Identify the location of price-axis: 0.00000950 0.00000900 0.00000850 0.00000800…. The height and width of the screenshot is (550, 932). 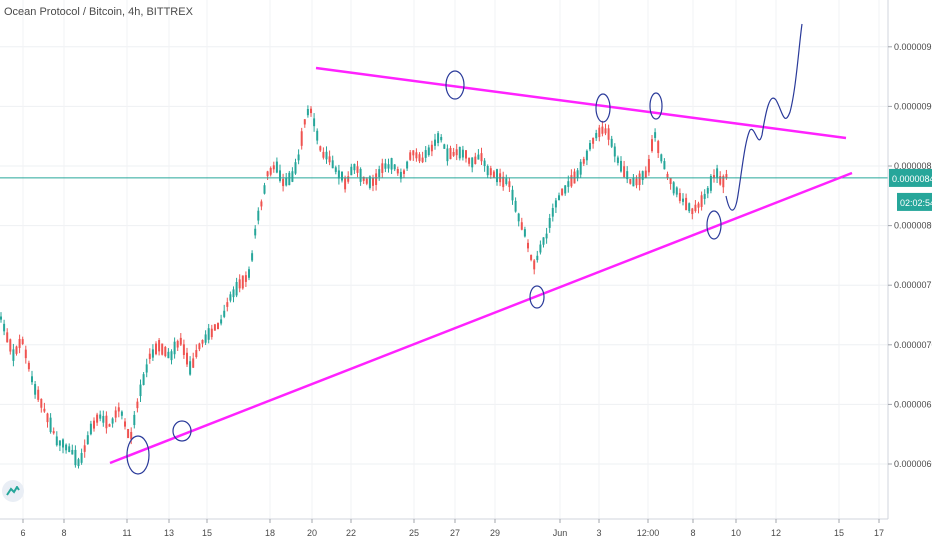
(909, 259).